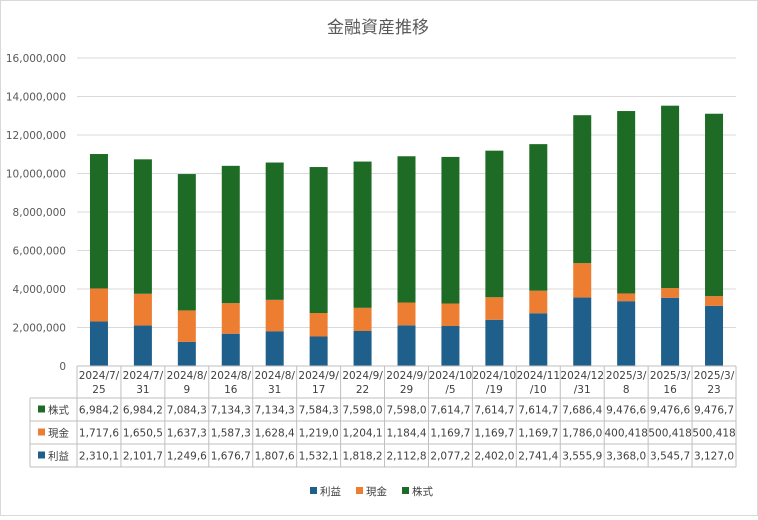 The width and height of the screenshot is (758, 520). Describe the element at coordinates (39, 252) in the screenshot. I see `y-tick-label: 6,000,000` at that location.